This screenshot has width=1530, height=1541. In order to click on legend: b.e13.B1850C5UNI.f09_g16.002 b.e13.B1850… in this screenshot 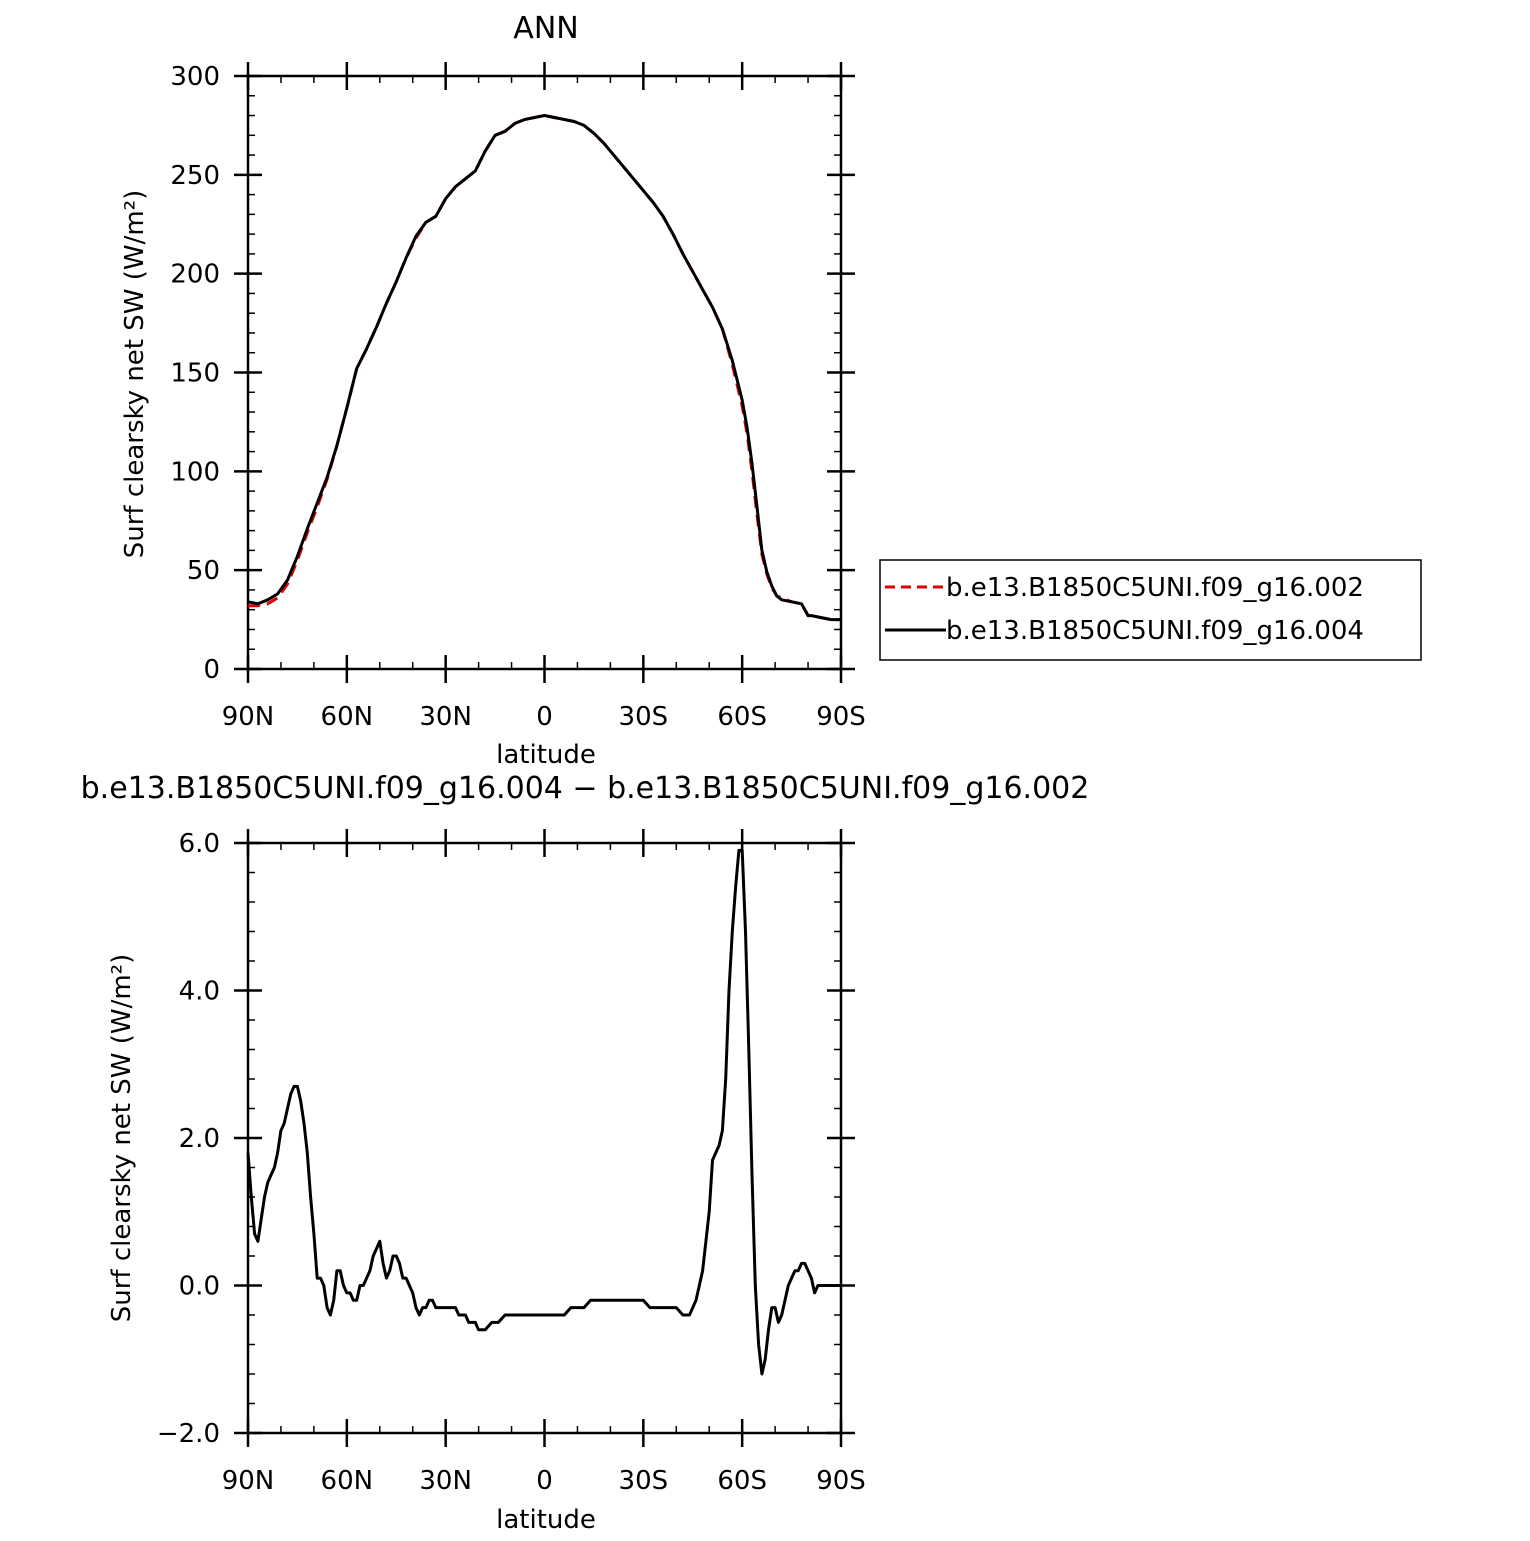, I will do `click(1150, 610)`.